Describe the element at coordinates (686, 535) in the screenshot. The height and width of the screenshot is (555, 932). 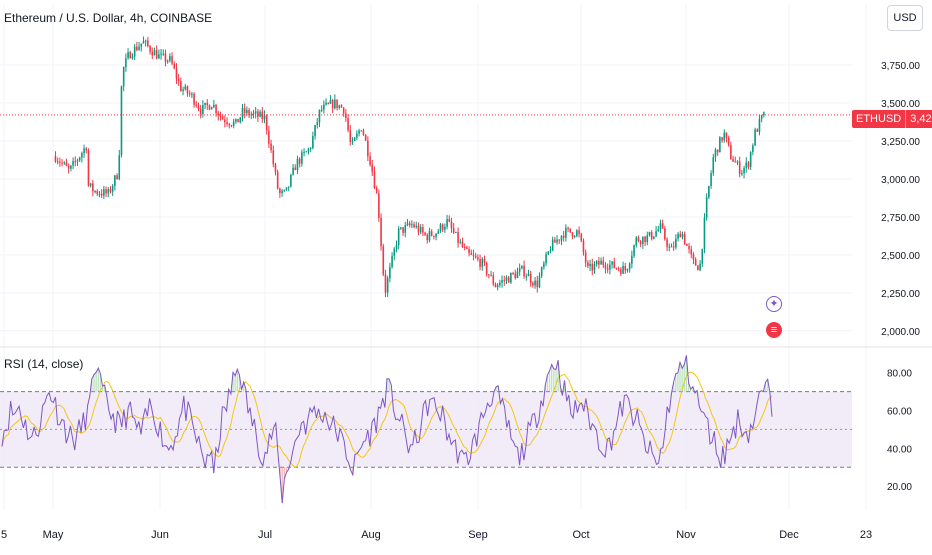
I see `time-axis-tick-label: Nov` at that location.